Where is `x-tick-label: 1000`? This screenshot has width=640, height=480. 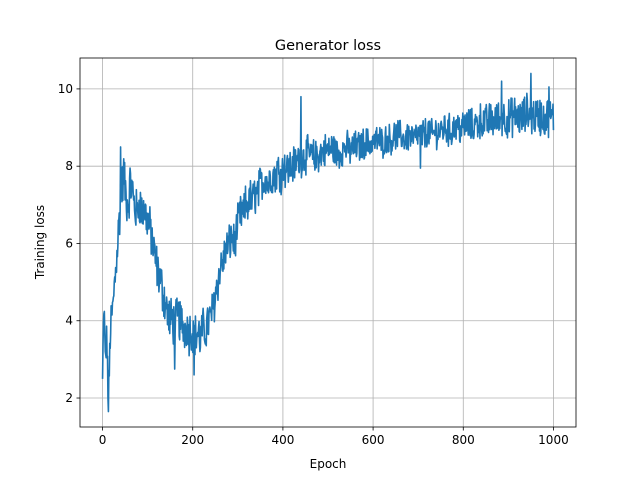
x-tick-label: 1000 is located at coordinates (553, 440).